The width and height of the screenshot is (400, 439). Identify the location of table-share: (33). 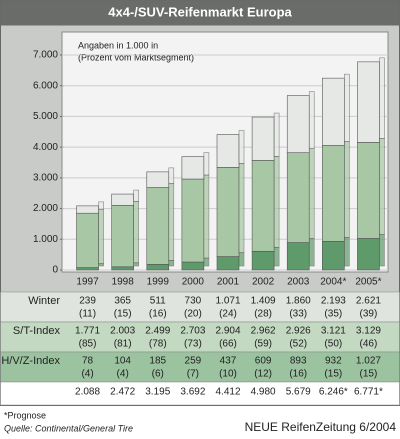
(298, 314).